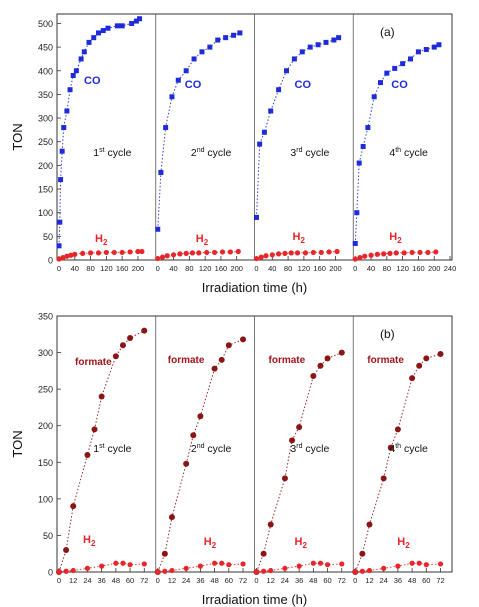  What do you see at coordinates (450, 268) in the screenshot?
I see `x-tick-label: 240` at bounding box center [450, 268].